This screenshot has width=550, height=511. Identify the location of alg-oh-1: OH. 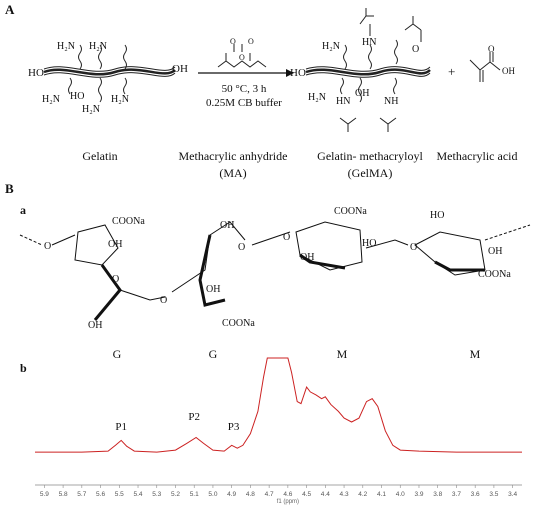
(115, 244).